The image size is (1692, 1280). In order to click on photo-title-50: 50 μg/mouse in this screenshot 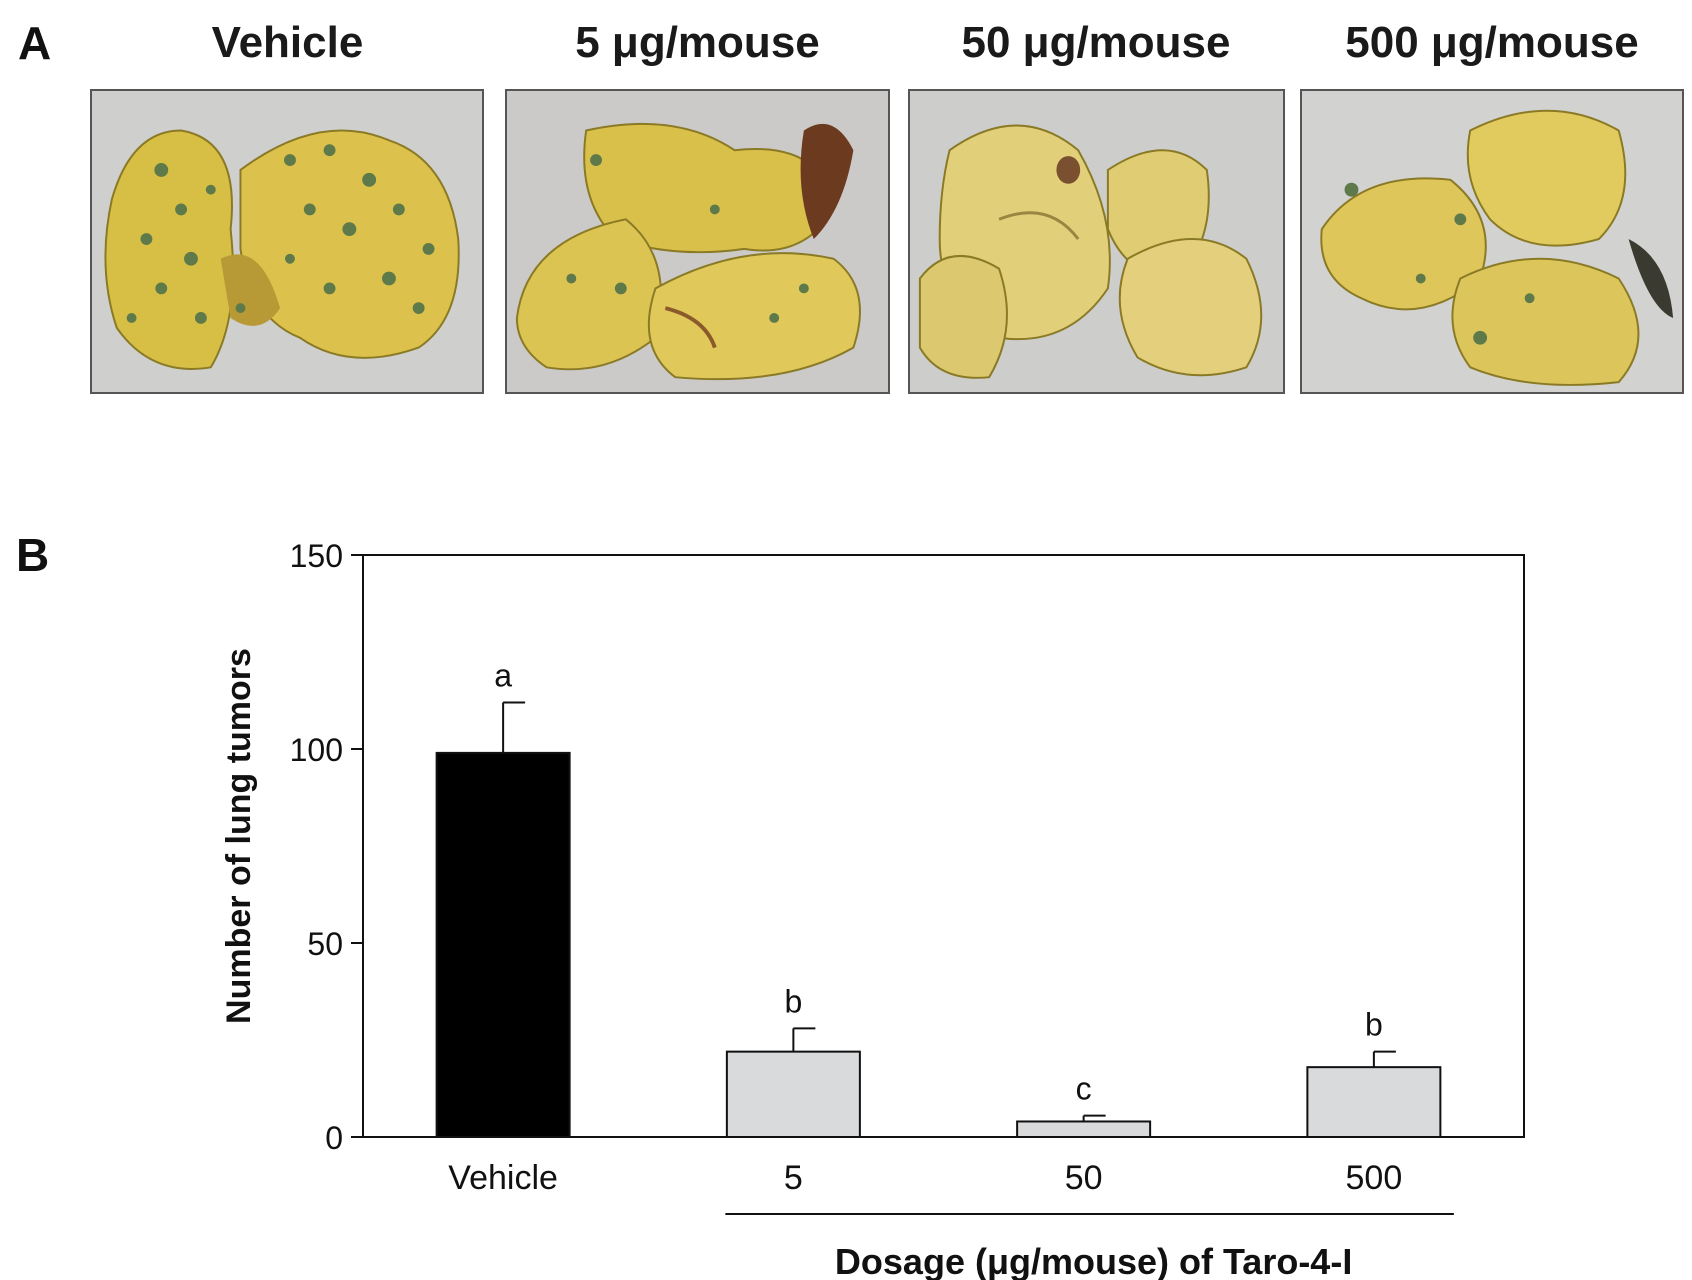, I will do `click(1096, 42)`.